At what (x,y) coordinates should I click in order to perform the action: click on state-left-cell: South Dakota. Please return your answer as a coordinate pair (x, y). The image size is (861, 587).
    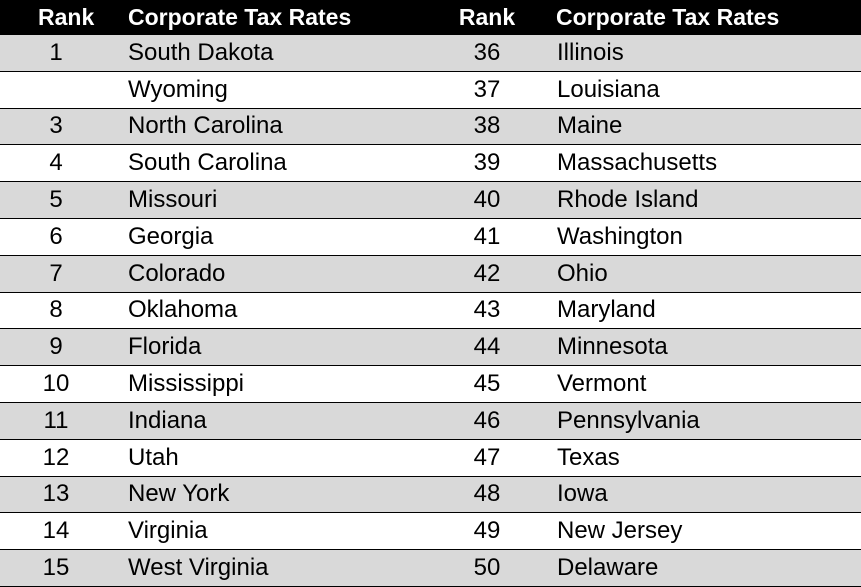
    Looking at the image, I should click on (201, 52).